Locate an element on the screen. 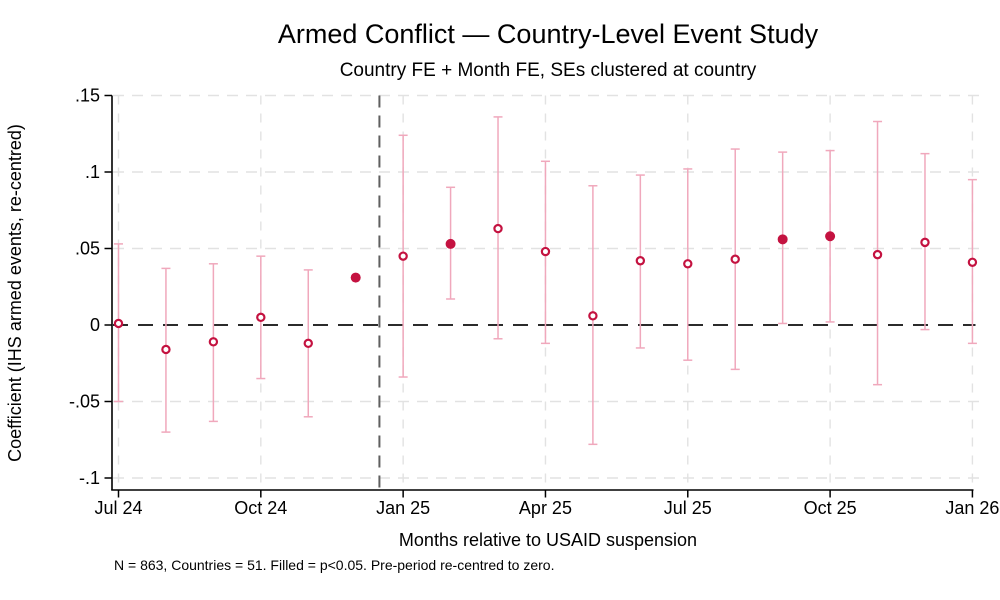 The image size is (1000, 600). x-tick-label: Apr 25 is located at coordinates (545, 508).